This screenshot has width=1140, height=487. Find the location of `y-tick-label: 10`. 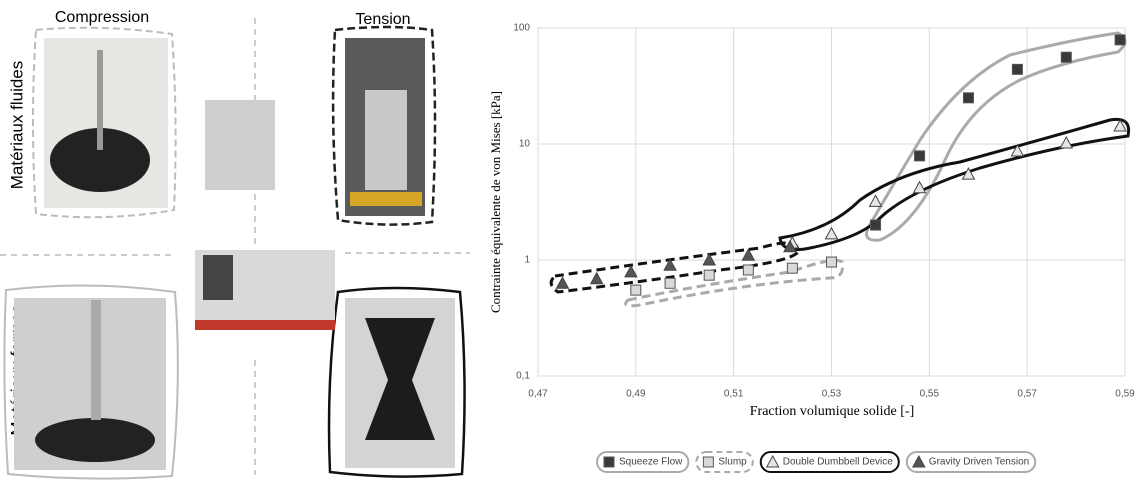

y-tick-label: 10 is located at coordinates (525, 144).